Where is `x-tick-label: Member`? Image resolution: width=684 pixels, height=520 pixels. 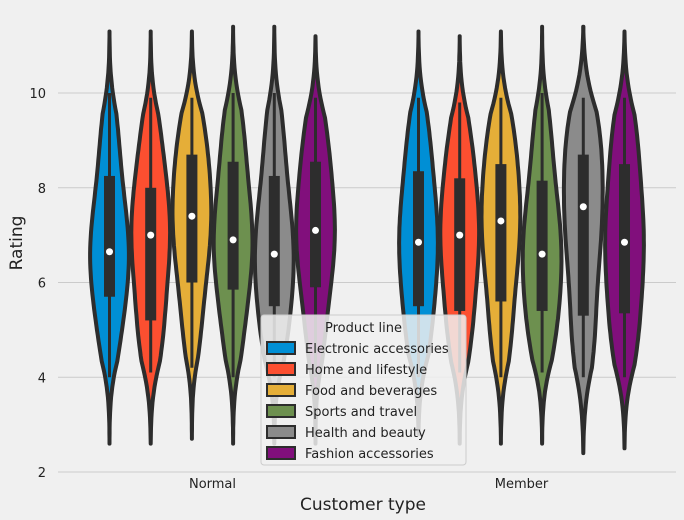
x-tick-label: Member is located at coordinates (522, 484).